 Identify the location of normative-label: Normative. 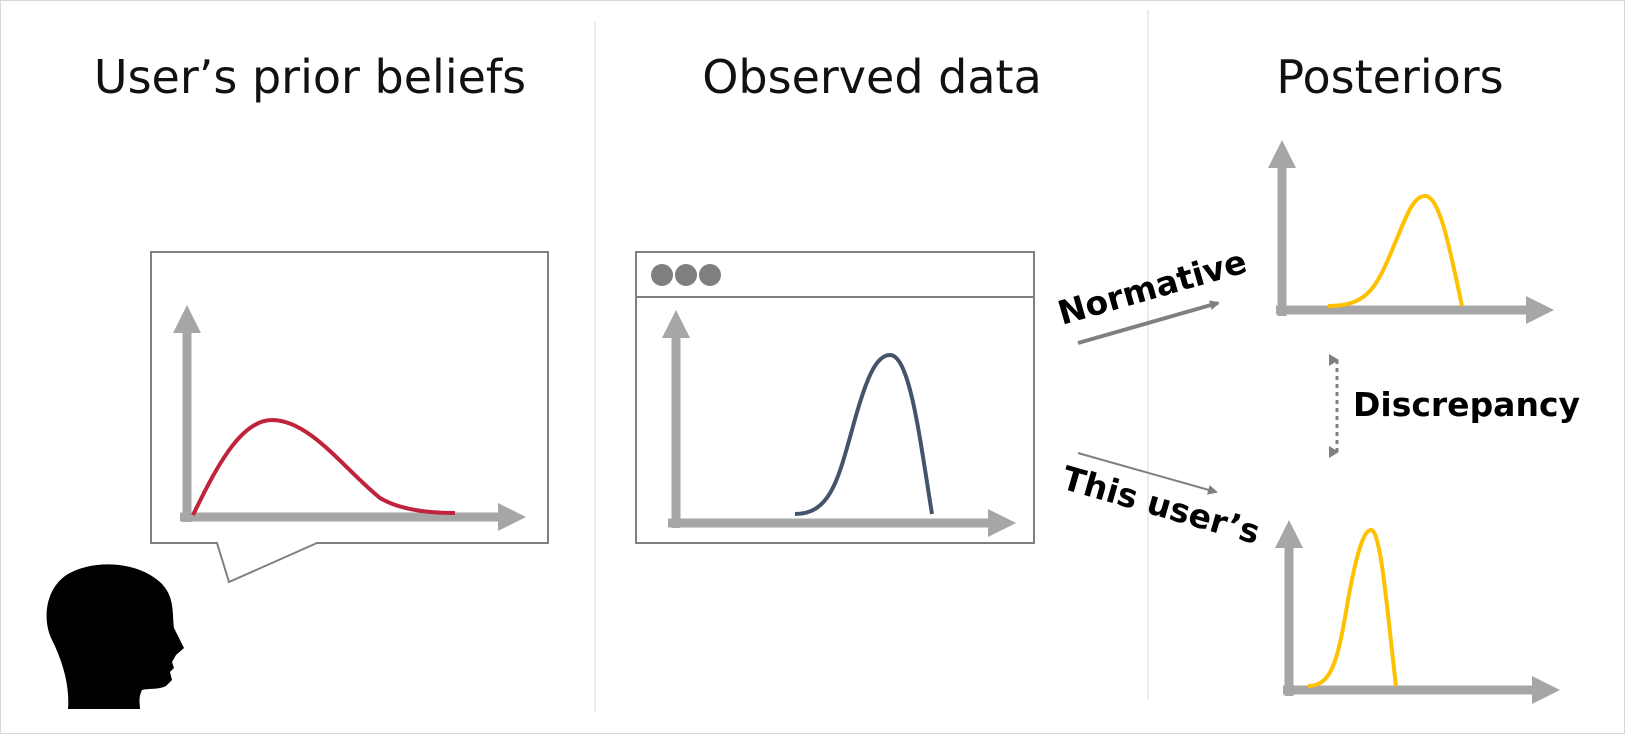
(1151, 287).